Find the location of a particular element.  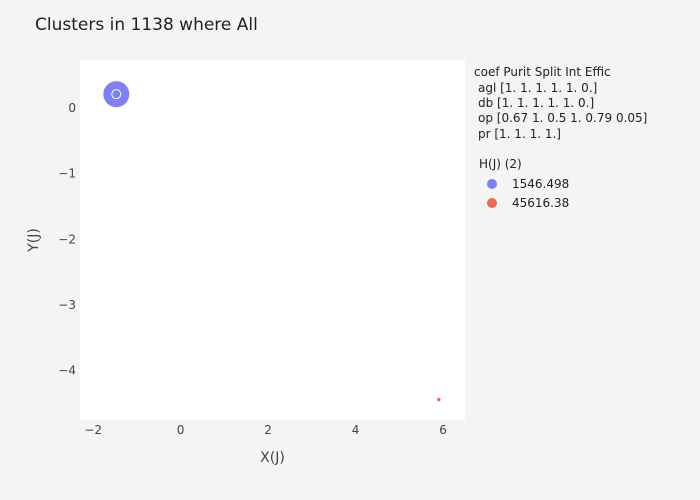

annotation-line-db: db [1. 1. 1. 1. 1. 0.] is located at coordinates (536, 103).